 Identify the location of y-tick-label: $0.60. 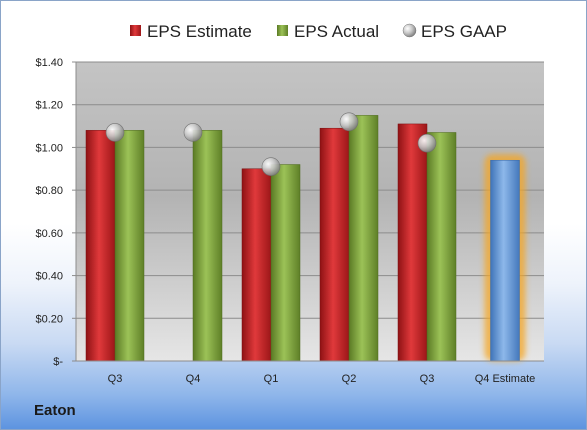
(49, 234).